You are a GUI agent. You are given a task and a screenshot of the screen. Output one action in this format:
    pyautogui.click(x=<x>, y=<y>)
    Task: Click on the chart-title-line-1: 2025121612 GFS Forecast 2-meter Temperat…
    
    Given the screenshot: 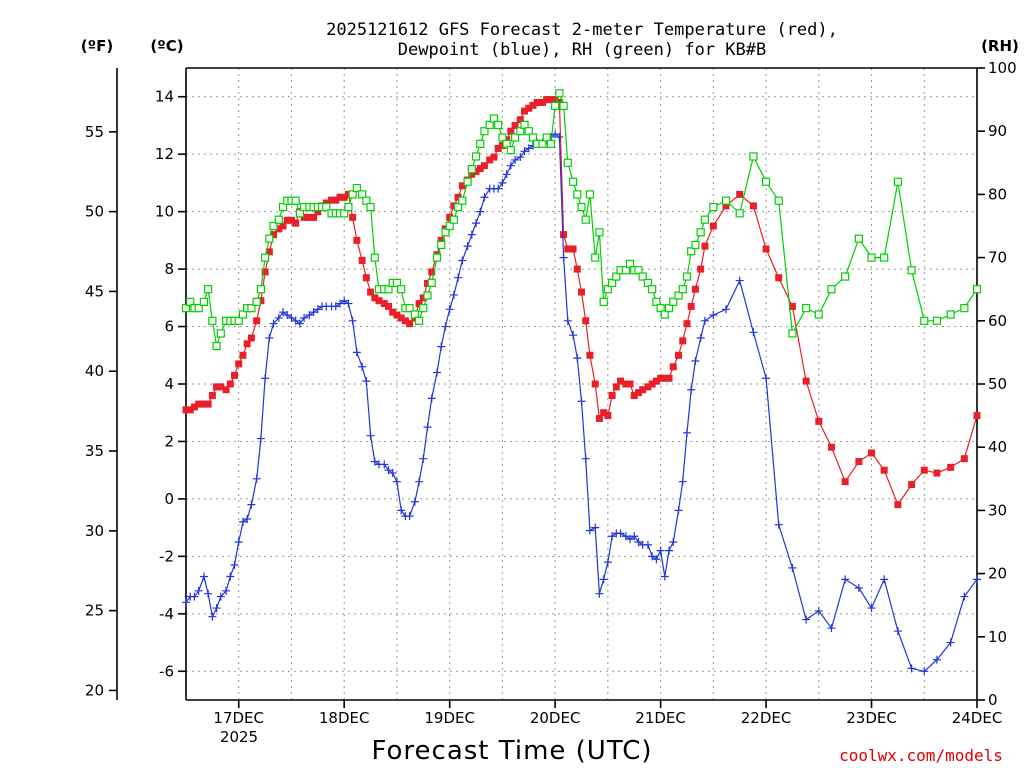 What is the action you would take?
    pyautogui.click(x=582, y=30)
    